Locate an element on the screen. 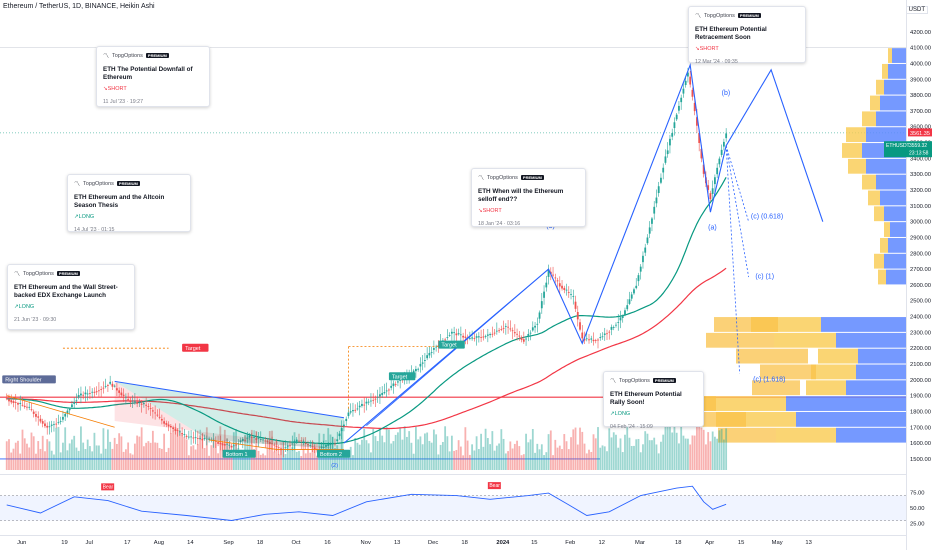 The width and height of the screenshot is (932, 550). trendline is located at coordinates (60, 411).